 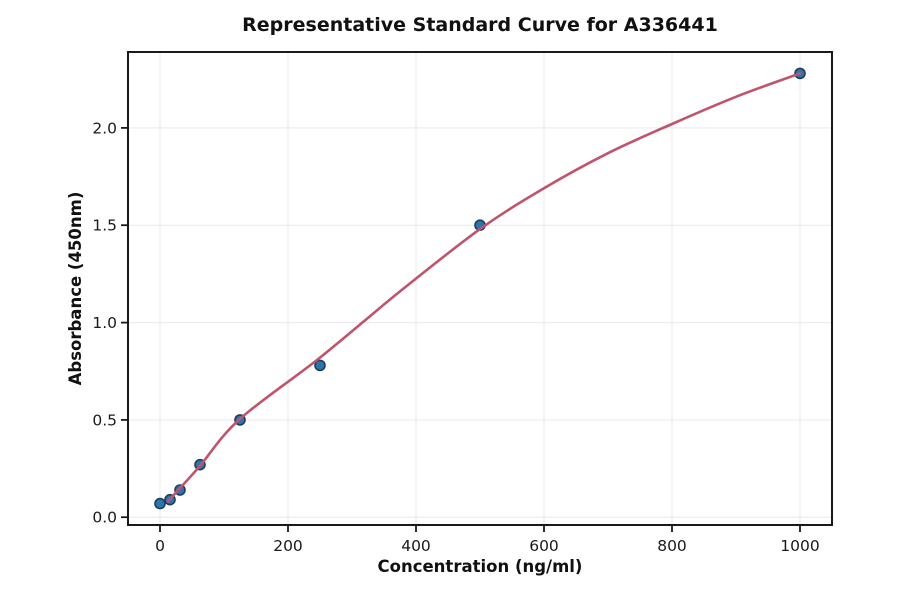 I want to click on x-tick-label: 200, so click(x=288, y=546).